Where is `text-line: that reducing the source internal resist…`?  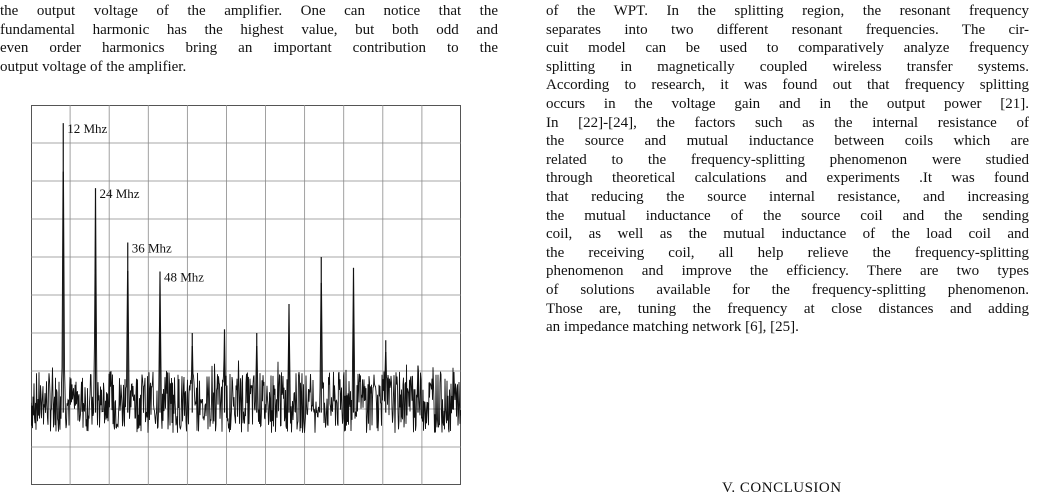
text-line: that reducing the source internal resist… is located at coordinates (787, 196).